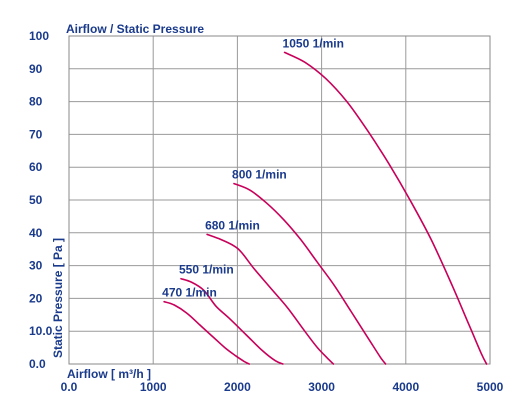 The image size is (529, 411). What do you see at coordinates (36, 266) in the screenshot?
I see `y-tick-label: 30` at bounding box center [36, 266].